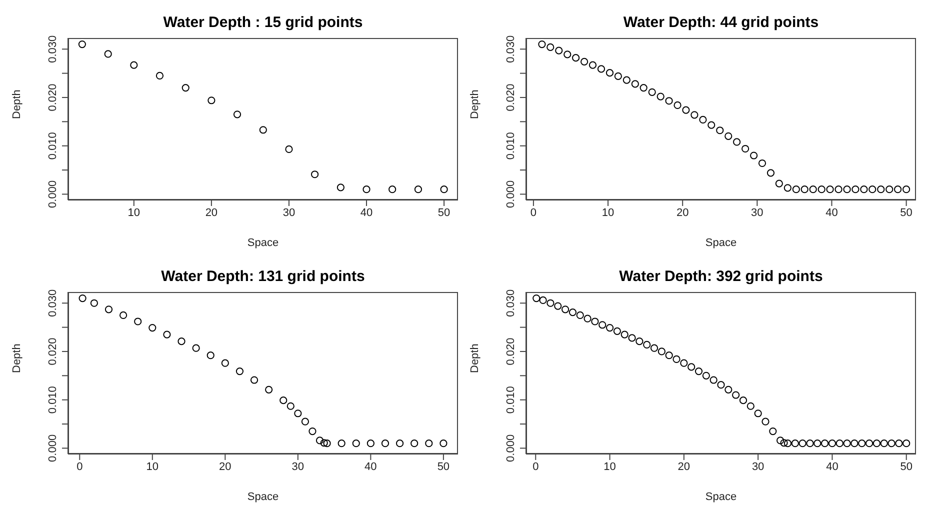 The height and width of the screenshot is (521, 932). I want to click on y-tick-label: 0.000, so click(53, 194).